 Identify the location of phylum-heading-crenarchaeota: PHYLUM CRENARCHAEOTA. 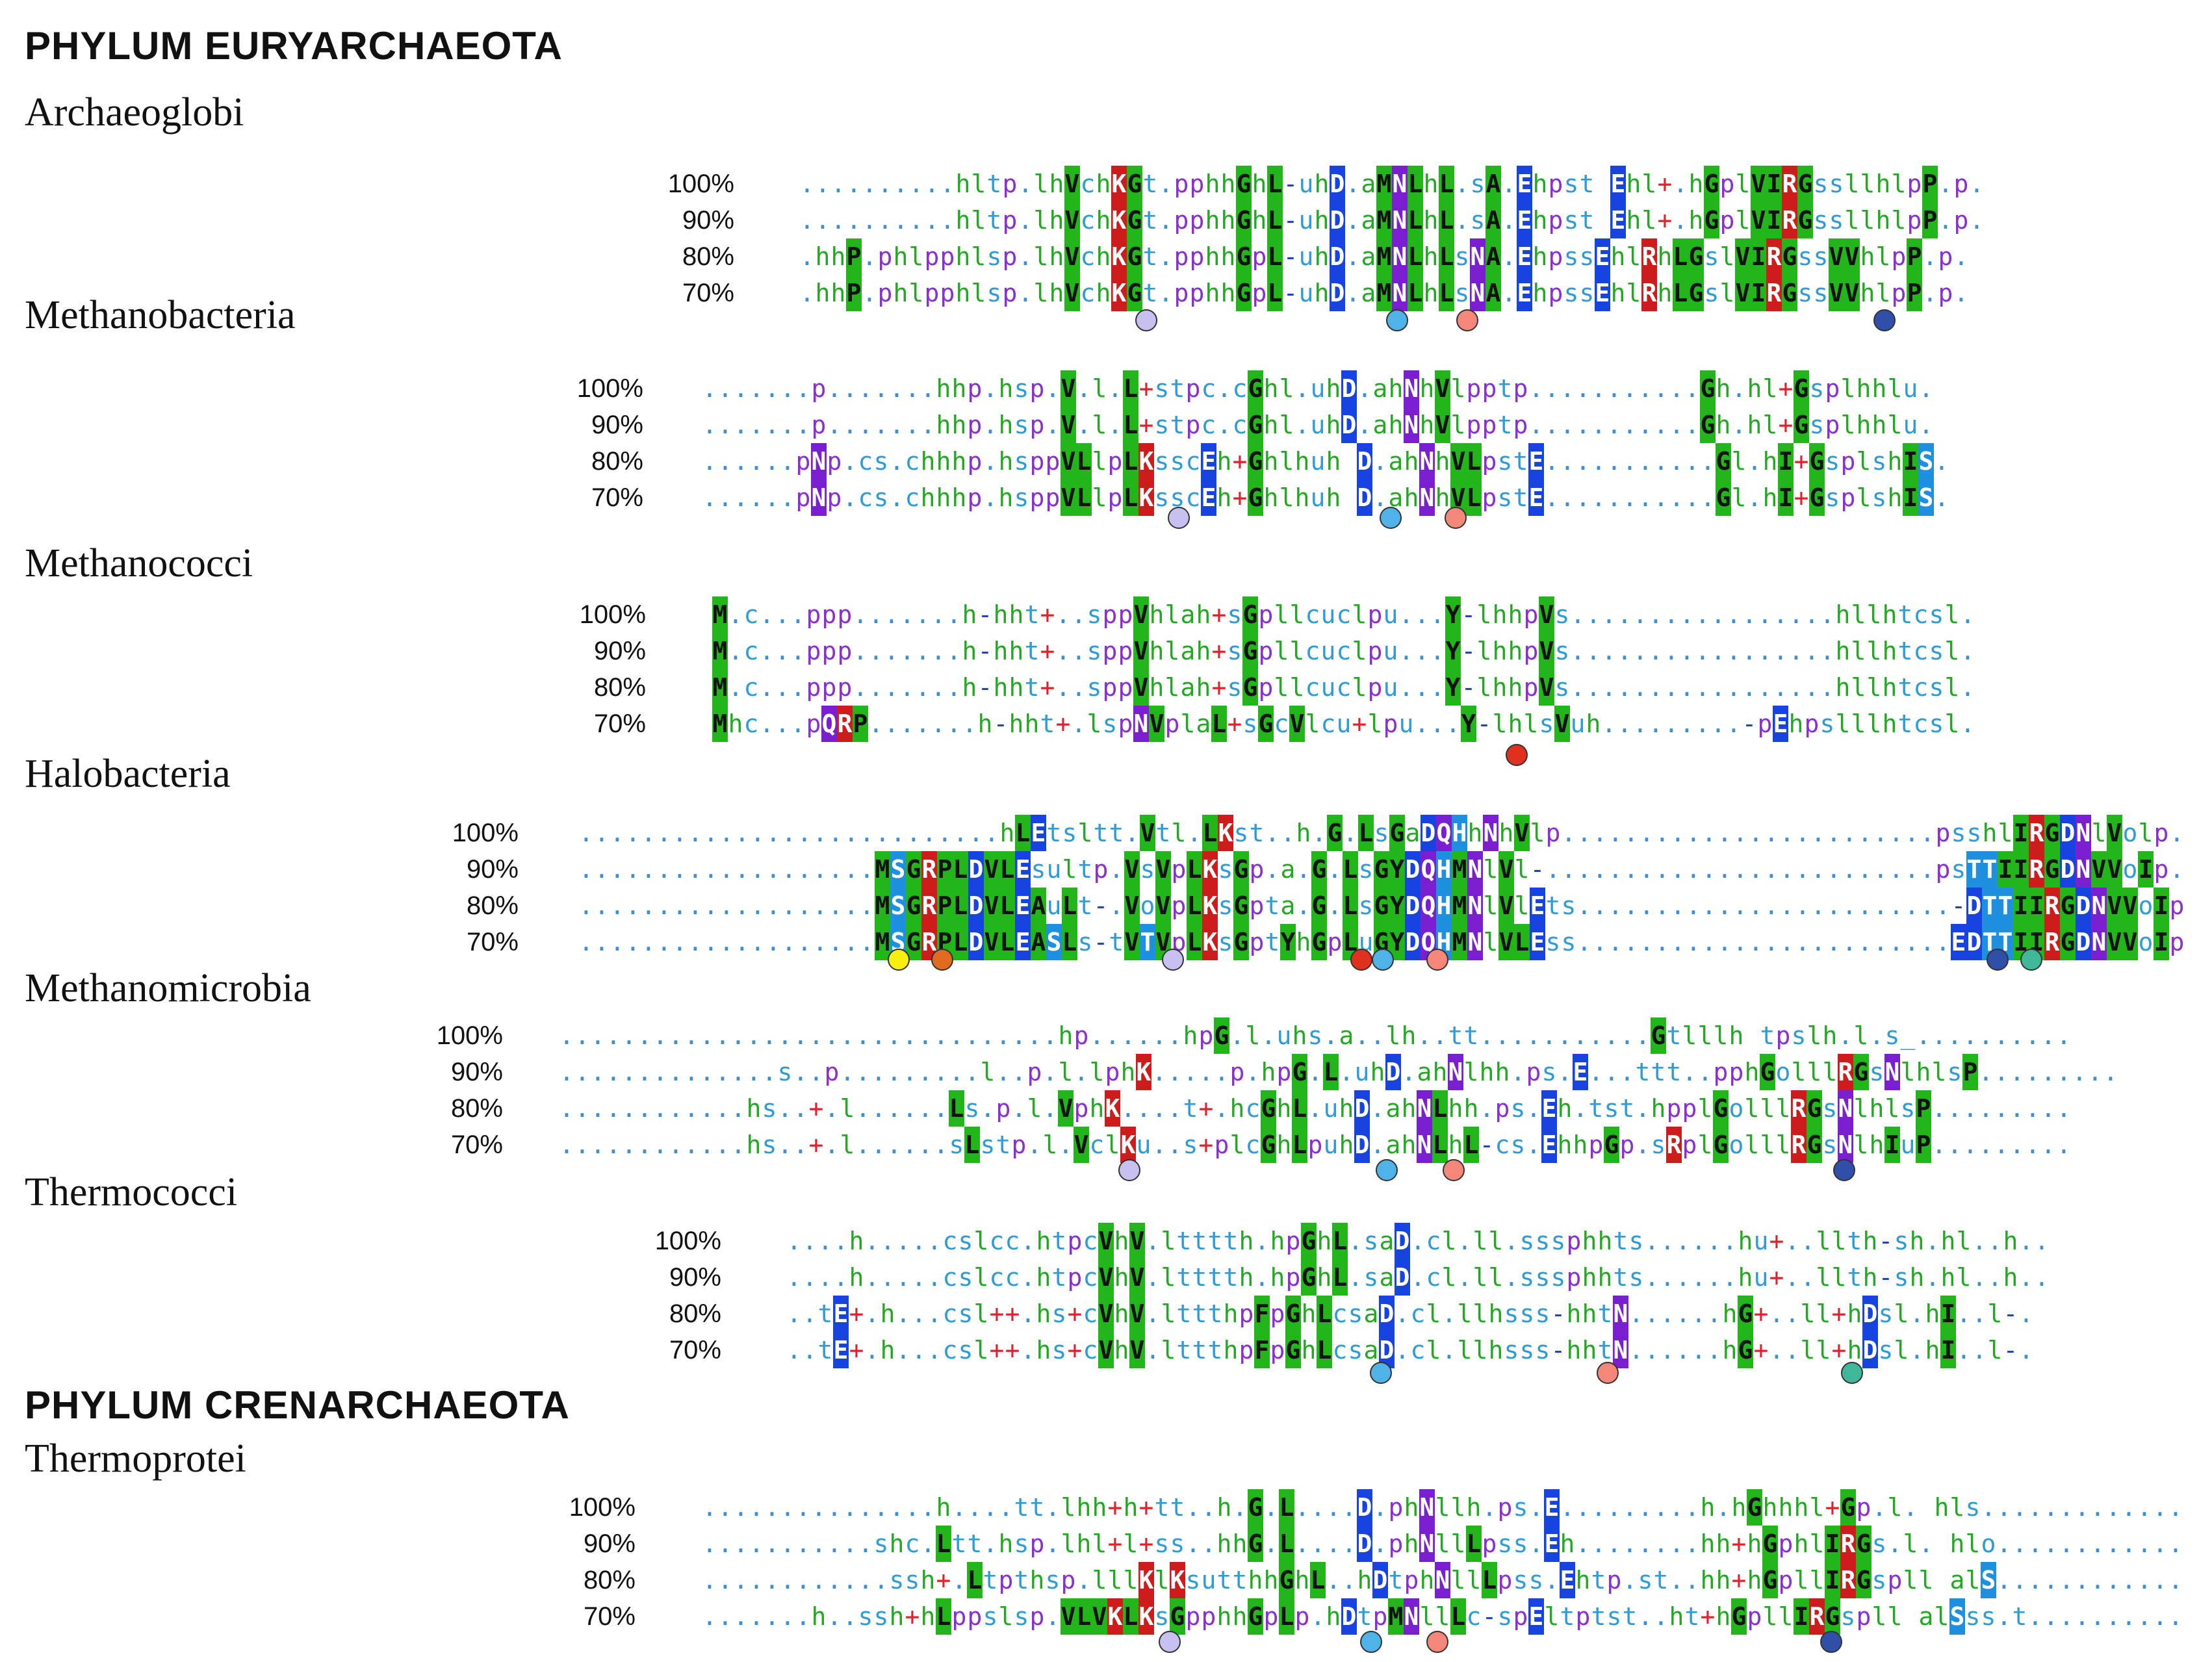
(297, 1405).